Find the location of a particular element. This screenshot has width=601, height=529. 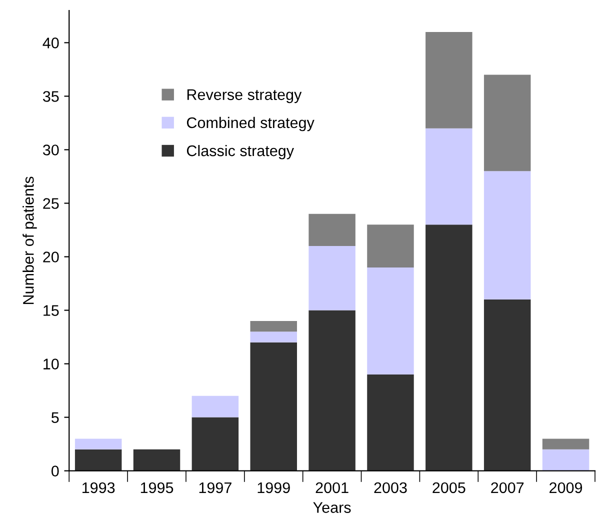

x-tick-label: 2001 is located at coordinates (332, 488).